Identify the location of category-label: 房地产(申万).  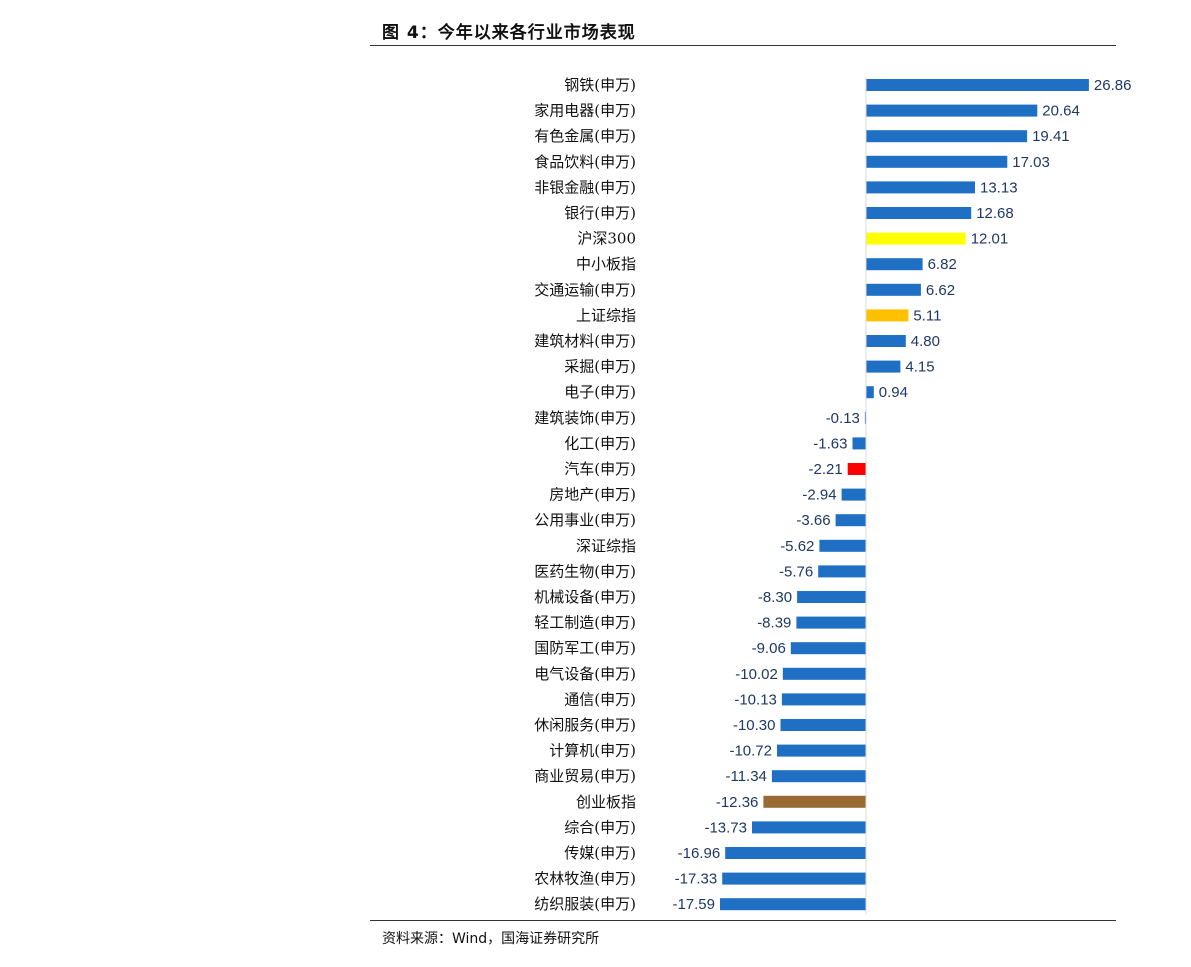
(592, 495).